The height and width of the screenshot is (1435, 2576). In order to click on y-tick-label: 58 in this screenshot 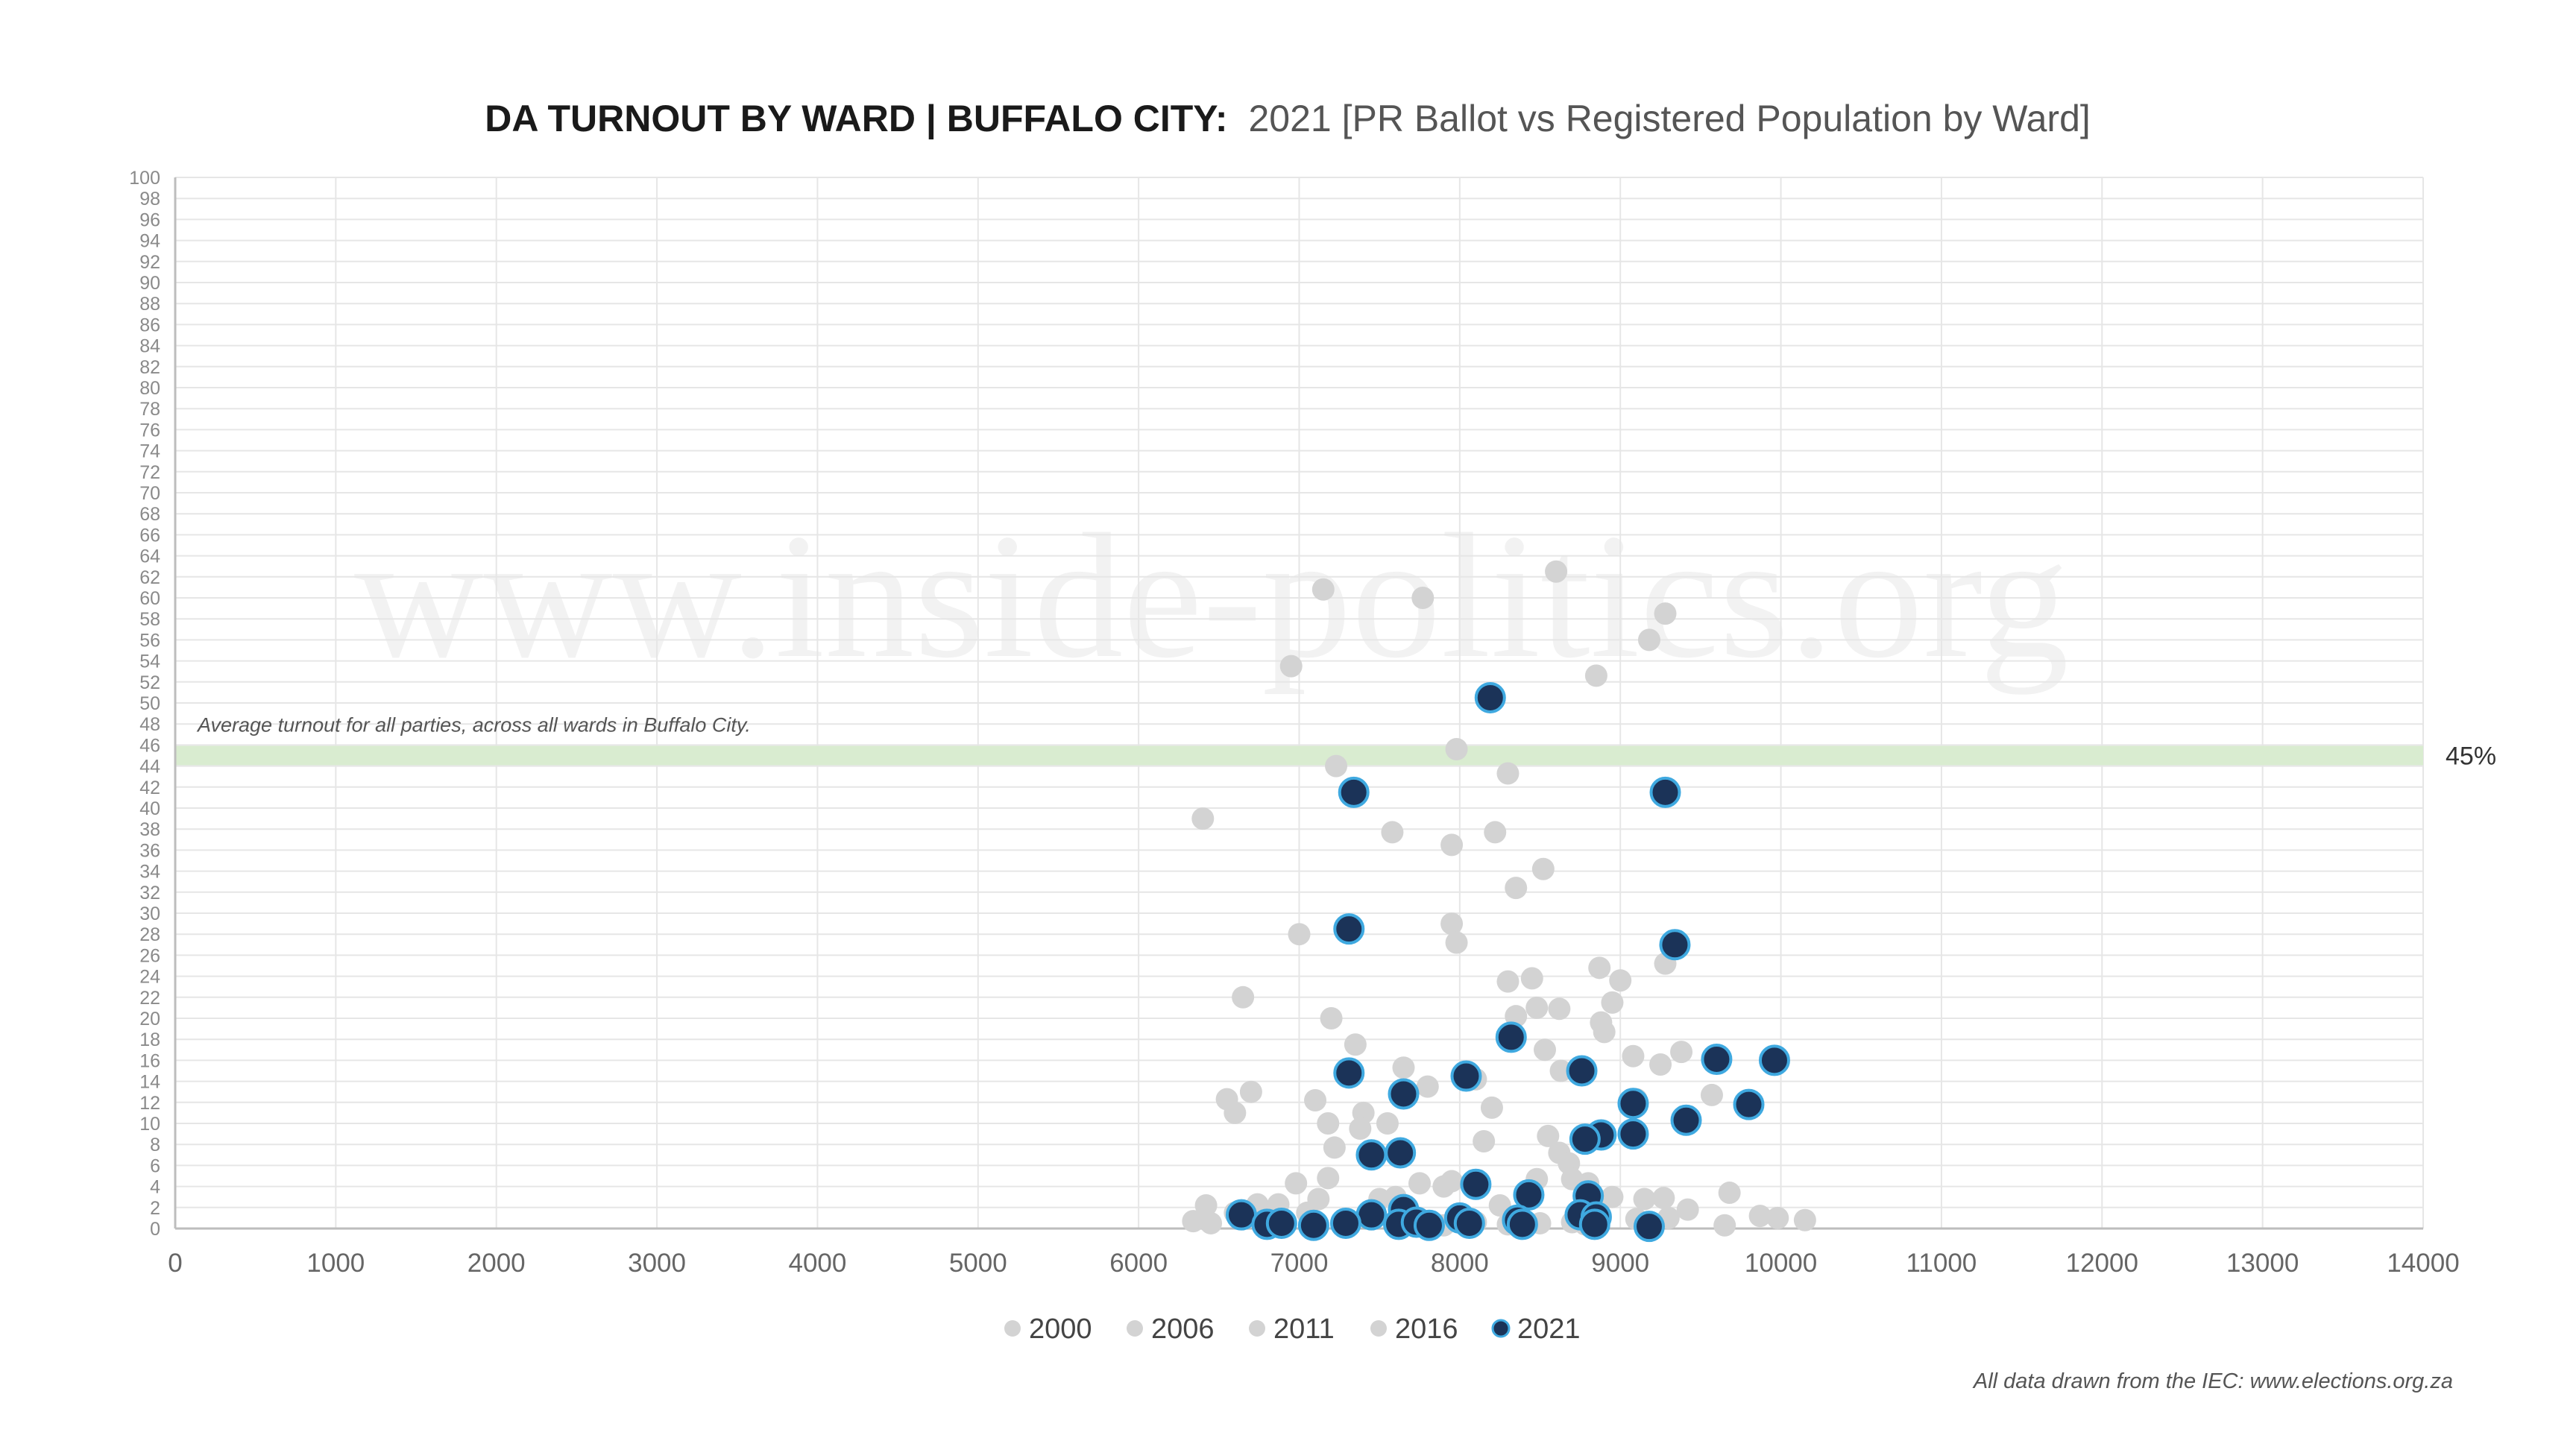, I will do `click(149, 620)`.